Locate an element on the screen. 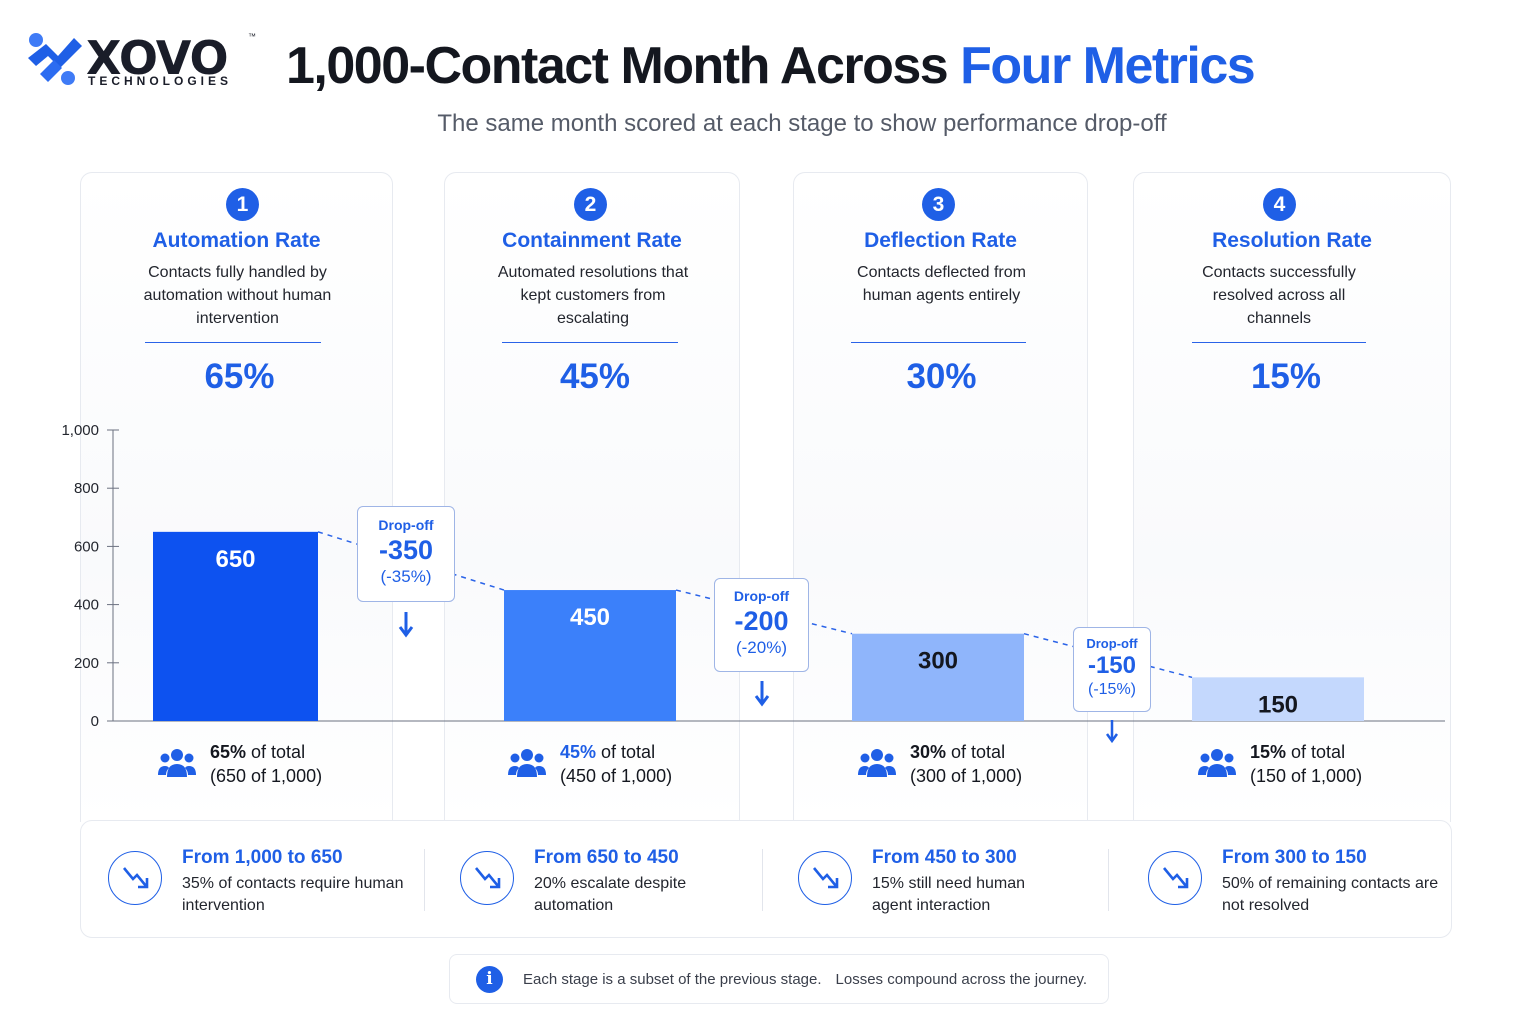  total-percent-line: 30% of total is located at coordinates (958, 752).